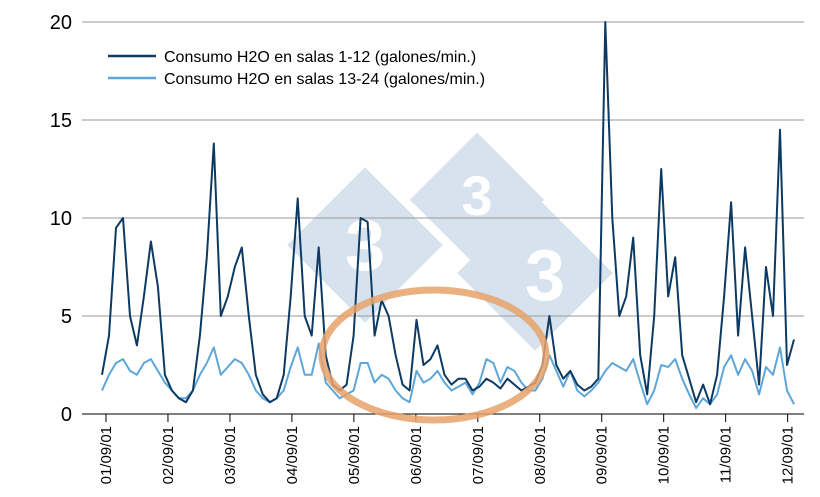 Image resolution: width=820 pixels, height=497 pixels. What do you see at coordinates (320, 57) in the screenshot?
I see `legend-label-series-1: Consumo H2O en salas 1-12 (galones/min.)` at bounding box center [320, 57].